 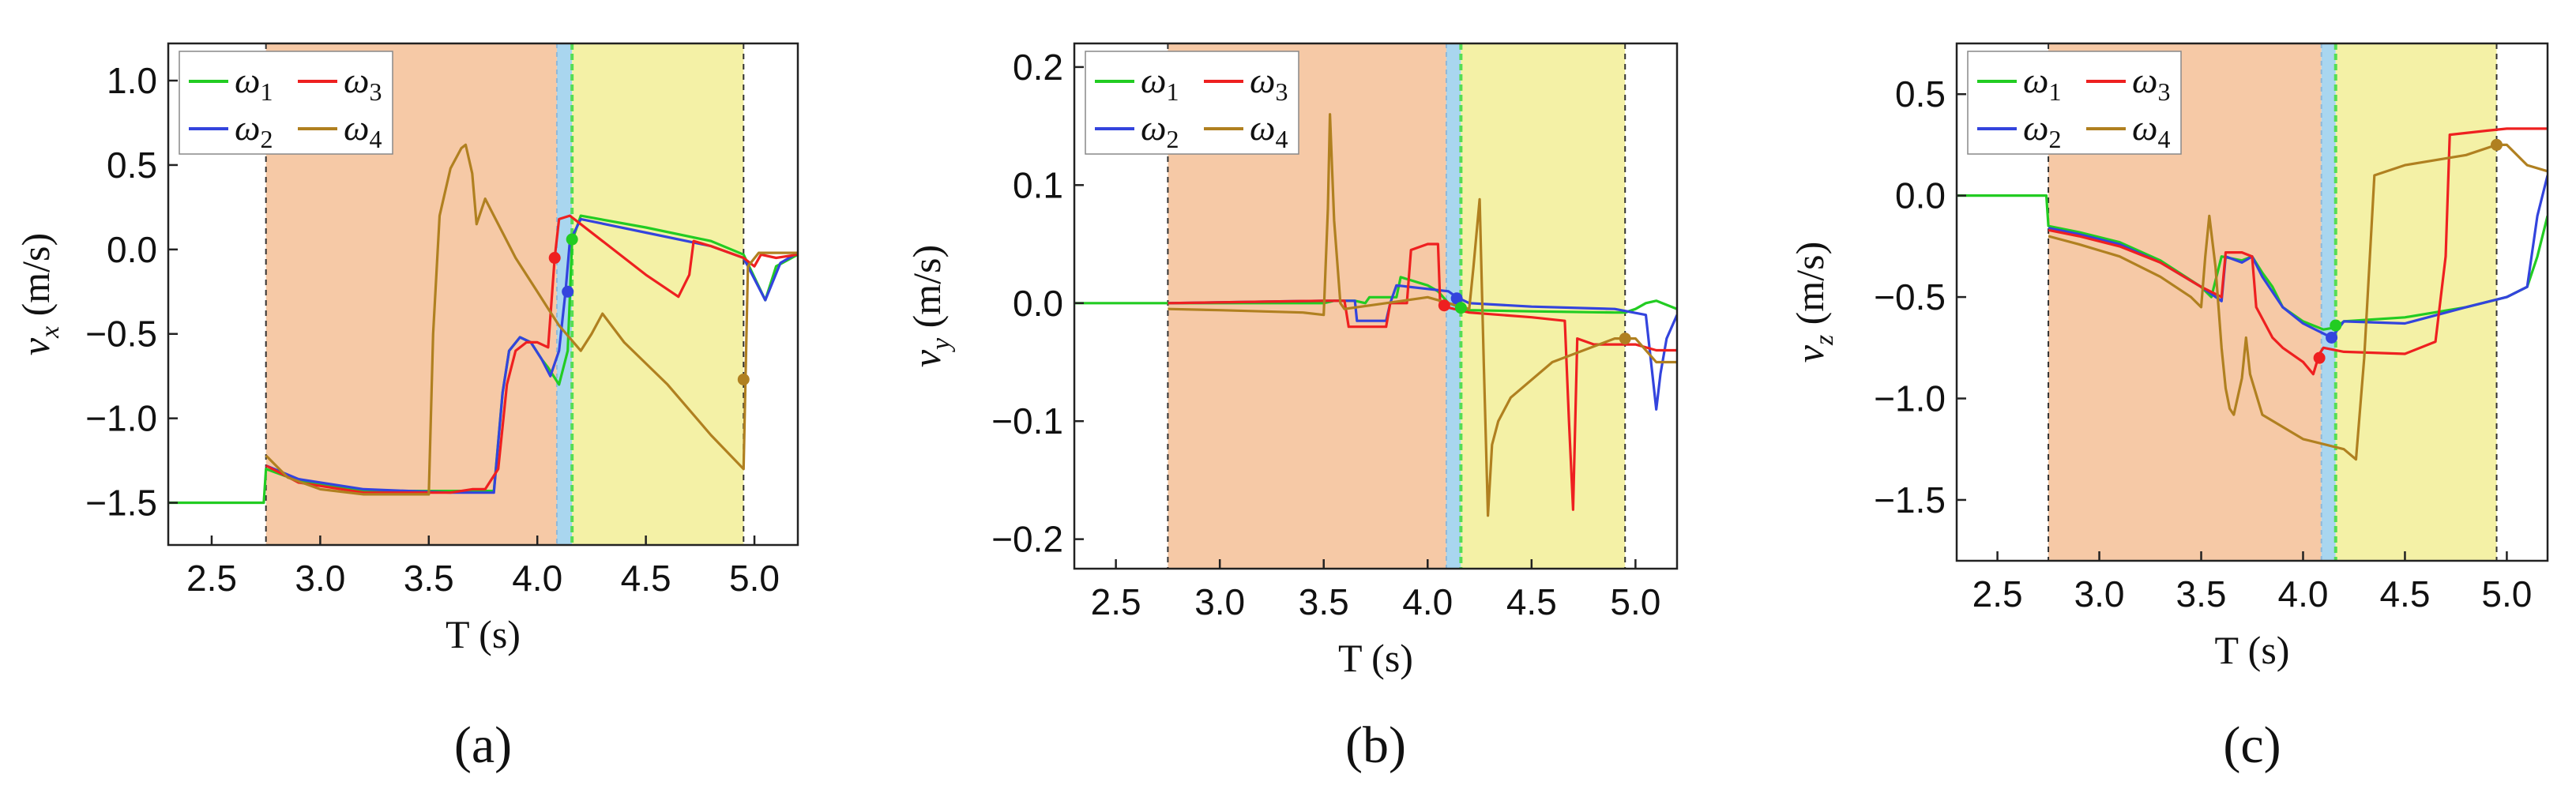 I want to click on y-axis-label: vy (m/s), so click(x=930, y=306).